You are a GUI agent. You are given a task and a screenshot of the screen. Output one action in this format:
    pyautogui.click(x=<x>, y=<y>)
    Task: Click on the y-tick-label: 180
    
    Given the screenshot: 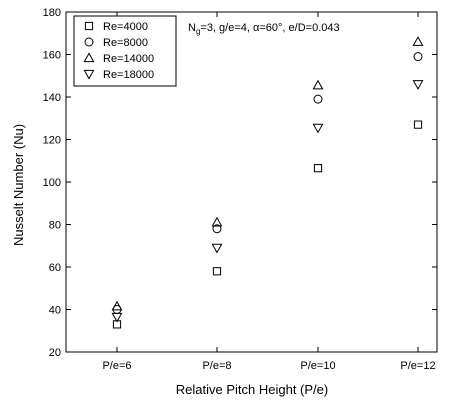 What is the action you would take?
    pyautogui.click(x=52, y=13)
    